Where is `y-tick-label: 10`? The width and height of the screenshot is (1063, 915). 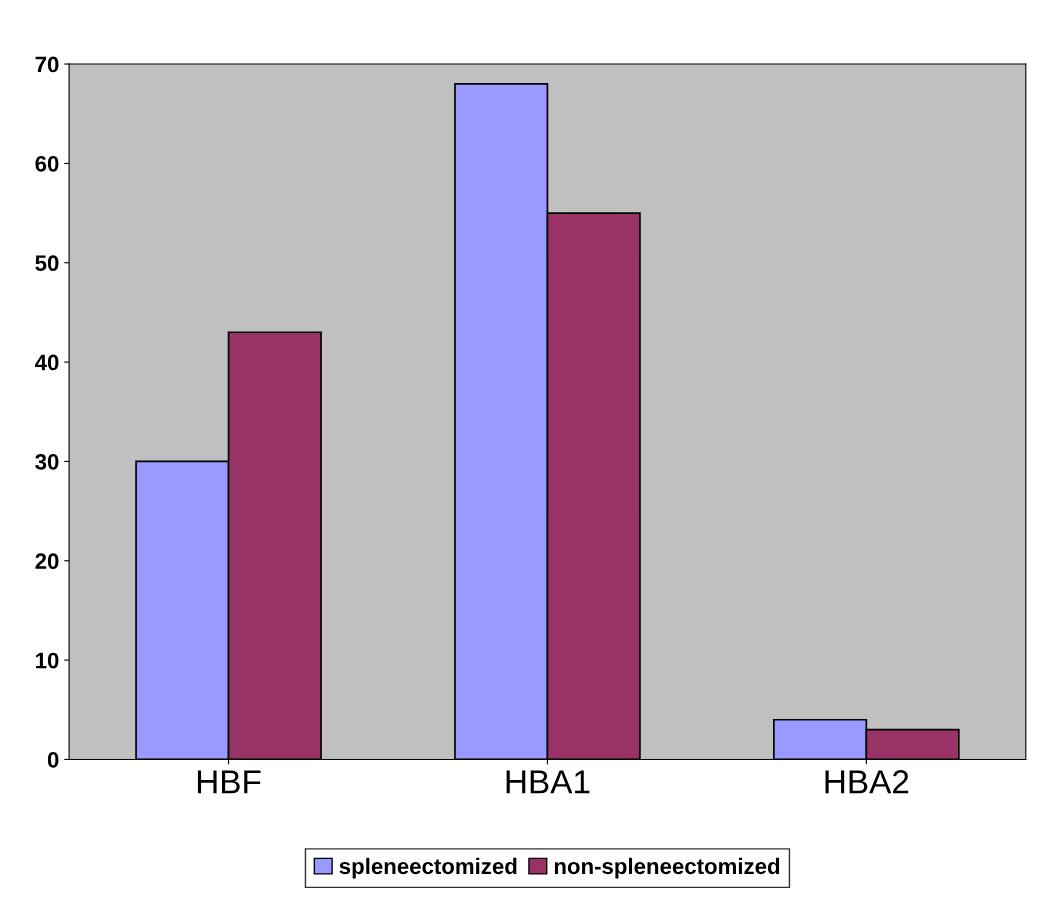 y-tick-label: 10 is located at coordinates (47, 660).